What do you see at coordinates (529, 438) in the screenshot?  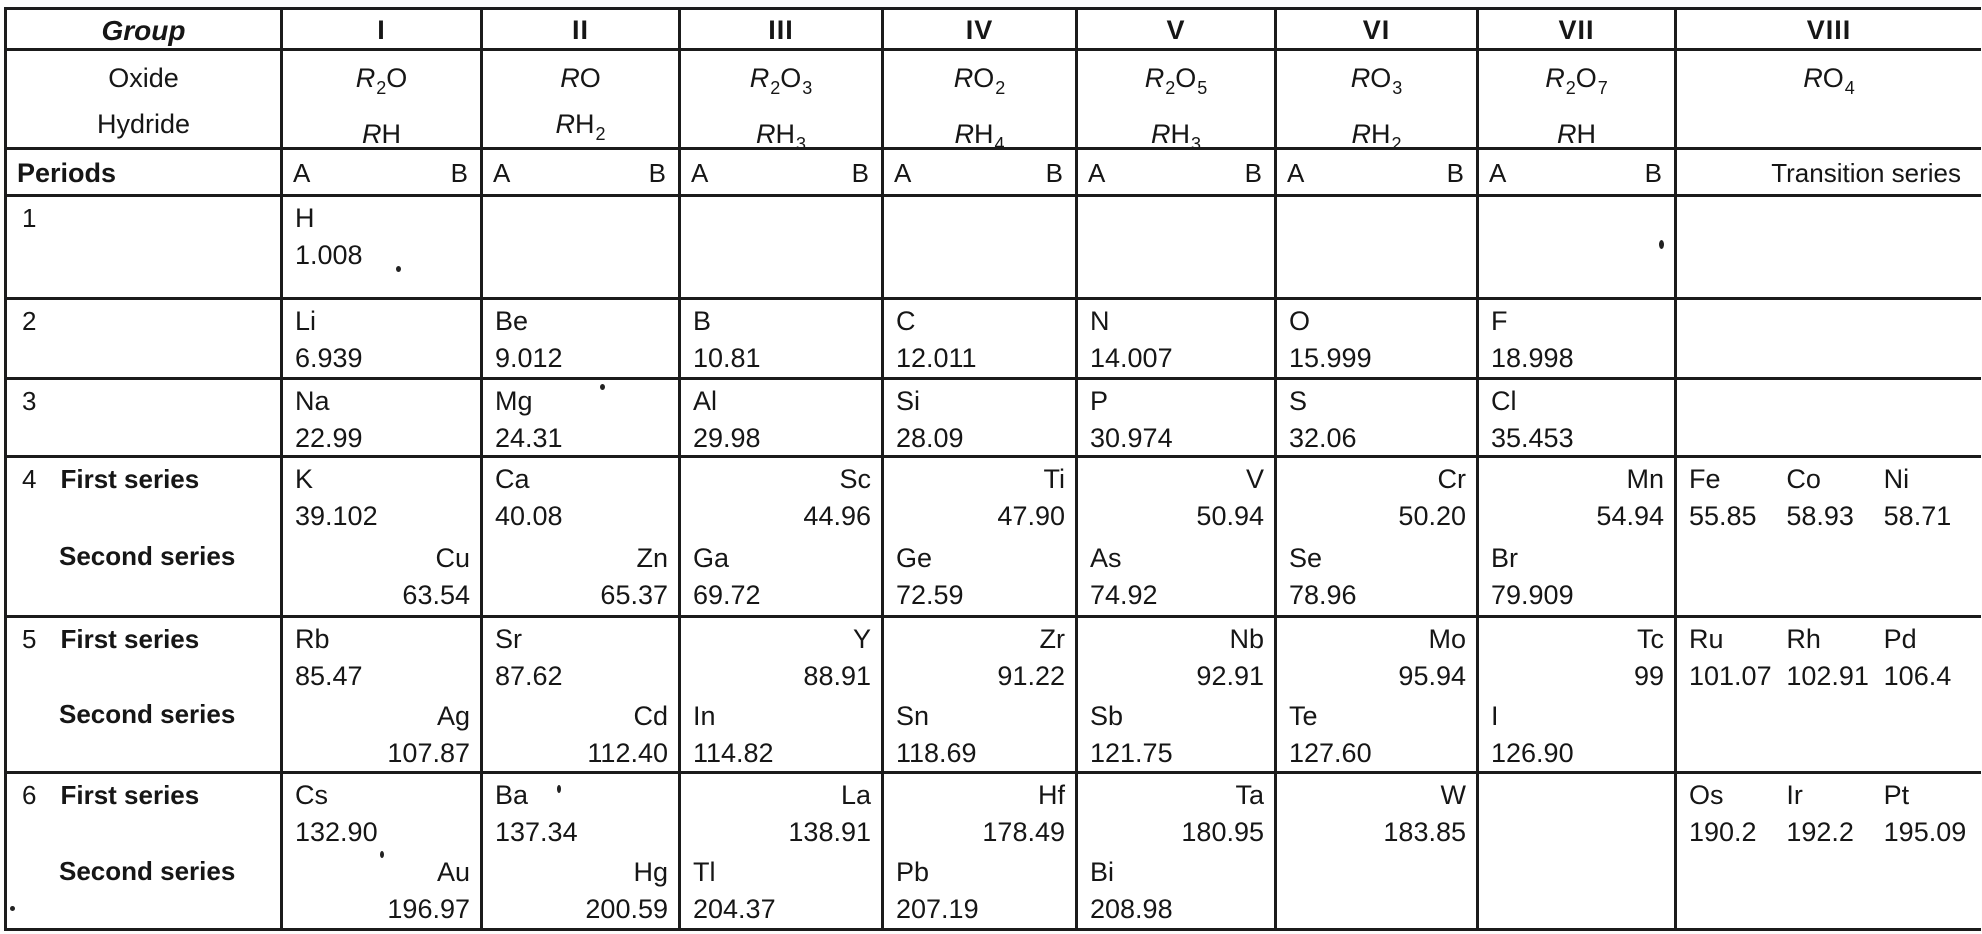 I see `element-mass: 24.31` at bounding box center [529, 438].